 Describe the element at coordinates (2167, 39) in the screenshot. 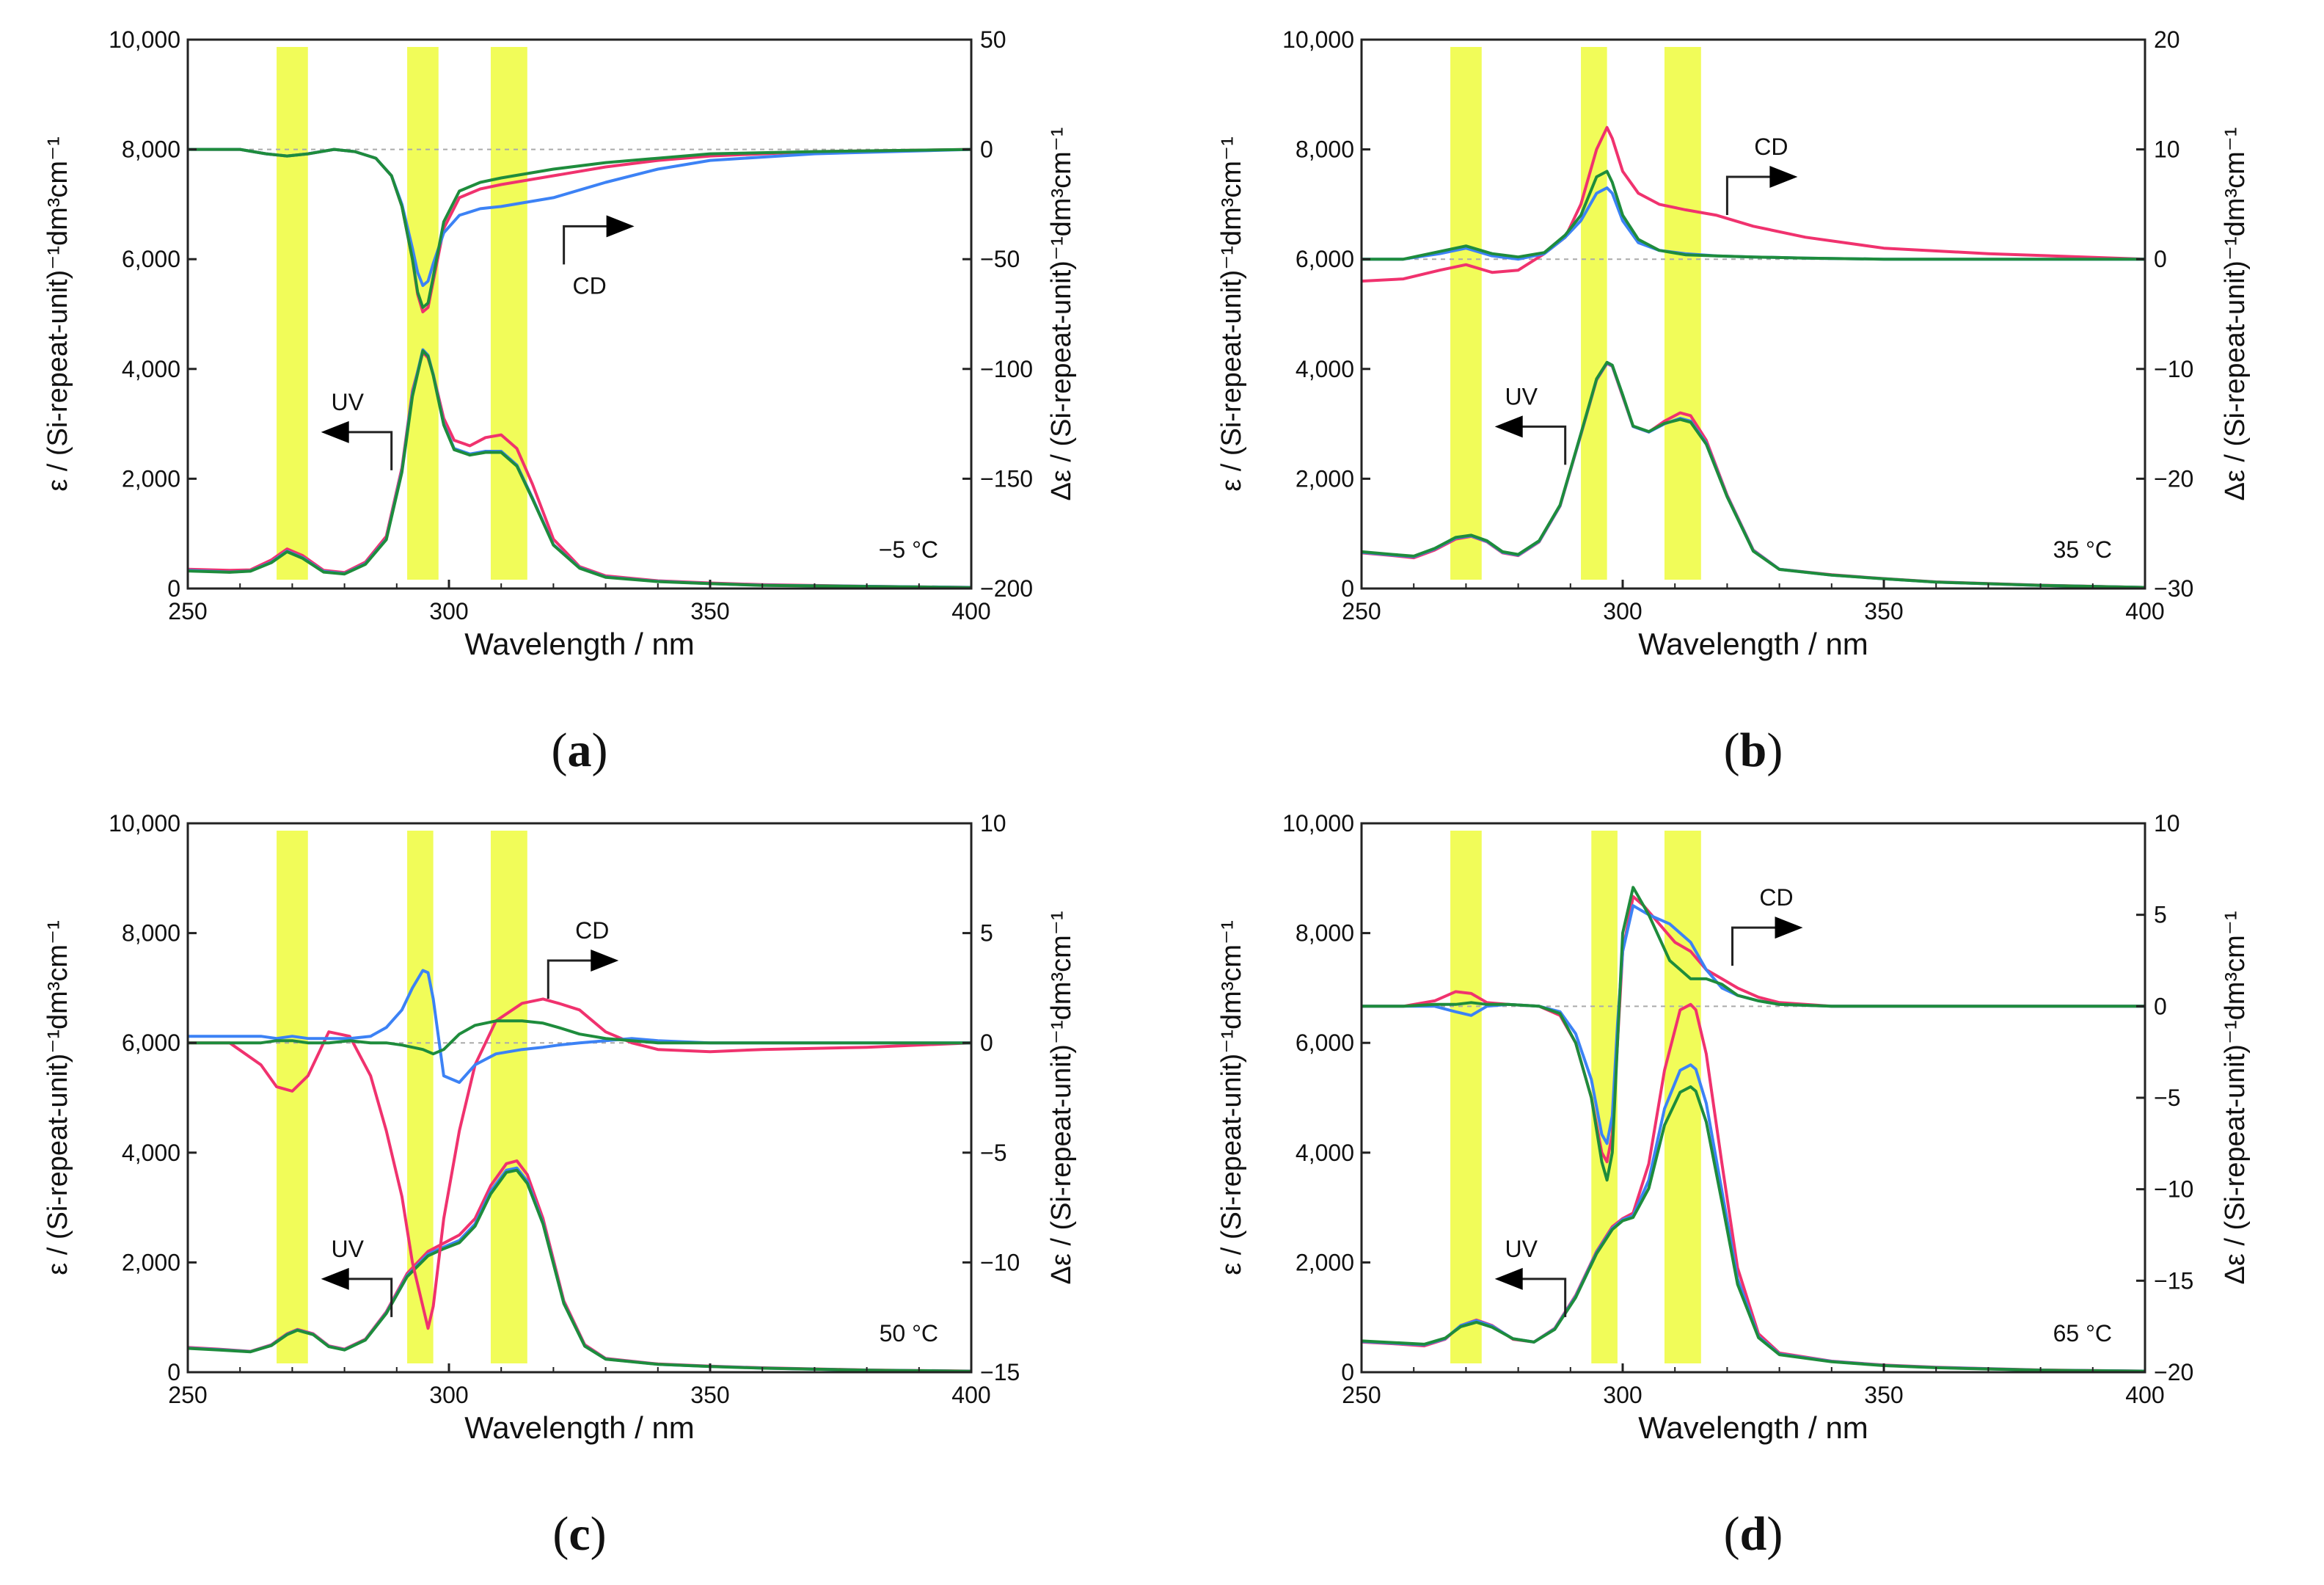

I see `right-y-tick-label: 20` at that location.